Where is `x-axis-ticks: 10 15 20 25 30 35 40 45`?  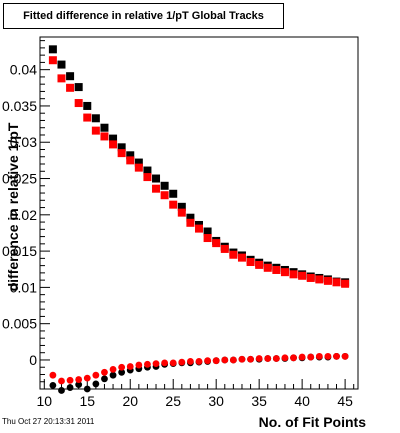 x-axis-ticks: 10 15 20 25 30 35 40 45 is located at coordinates (196, 394).